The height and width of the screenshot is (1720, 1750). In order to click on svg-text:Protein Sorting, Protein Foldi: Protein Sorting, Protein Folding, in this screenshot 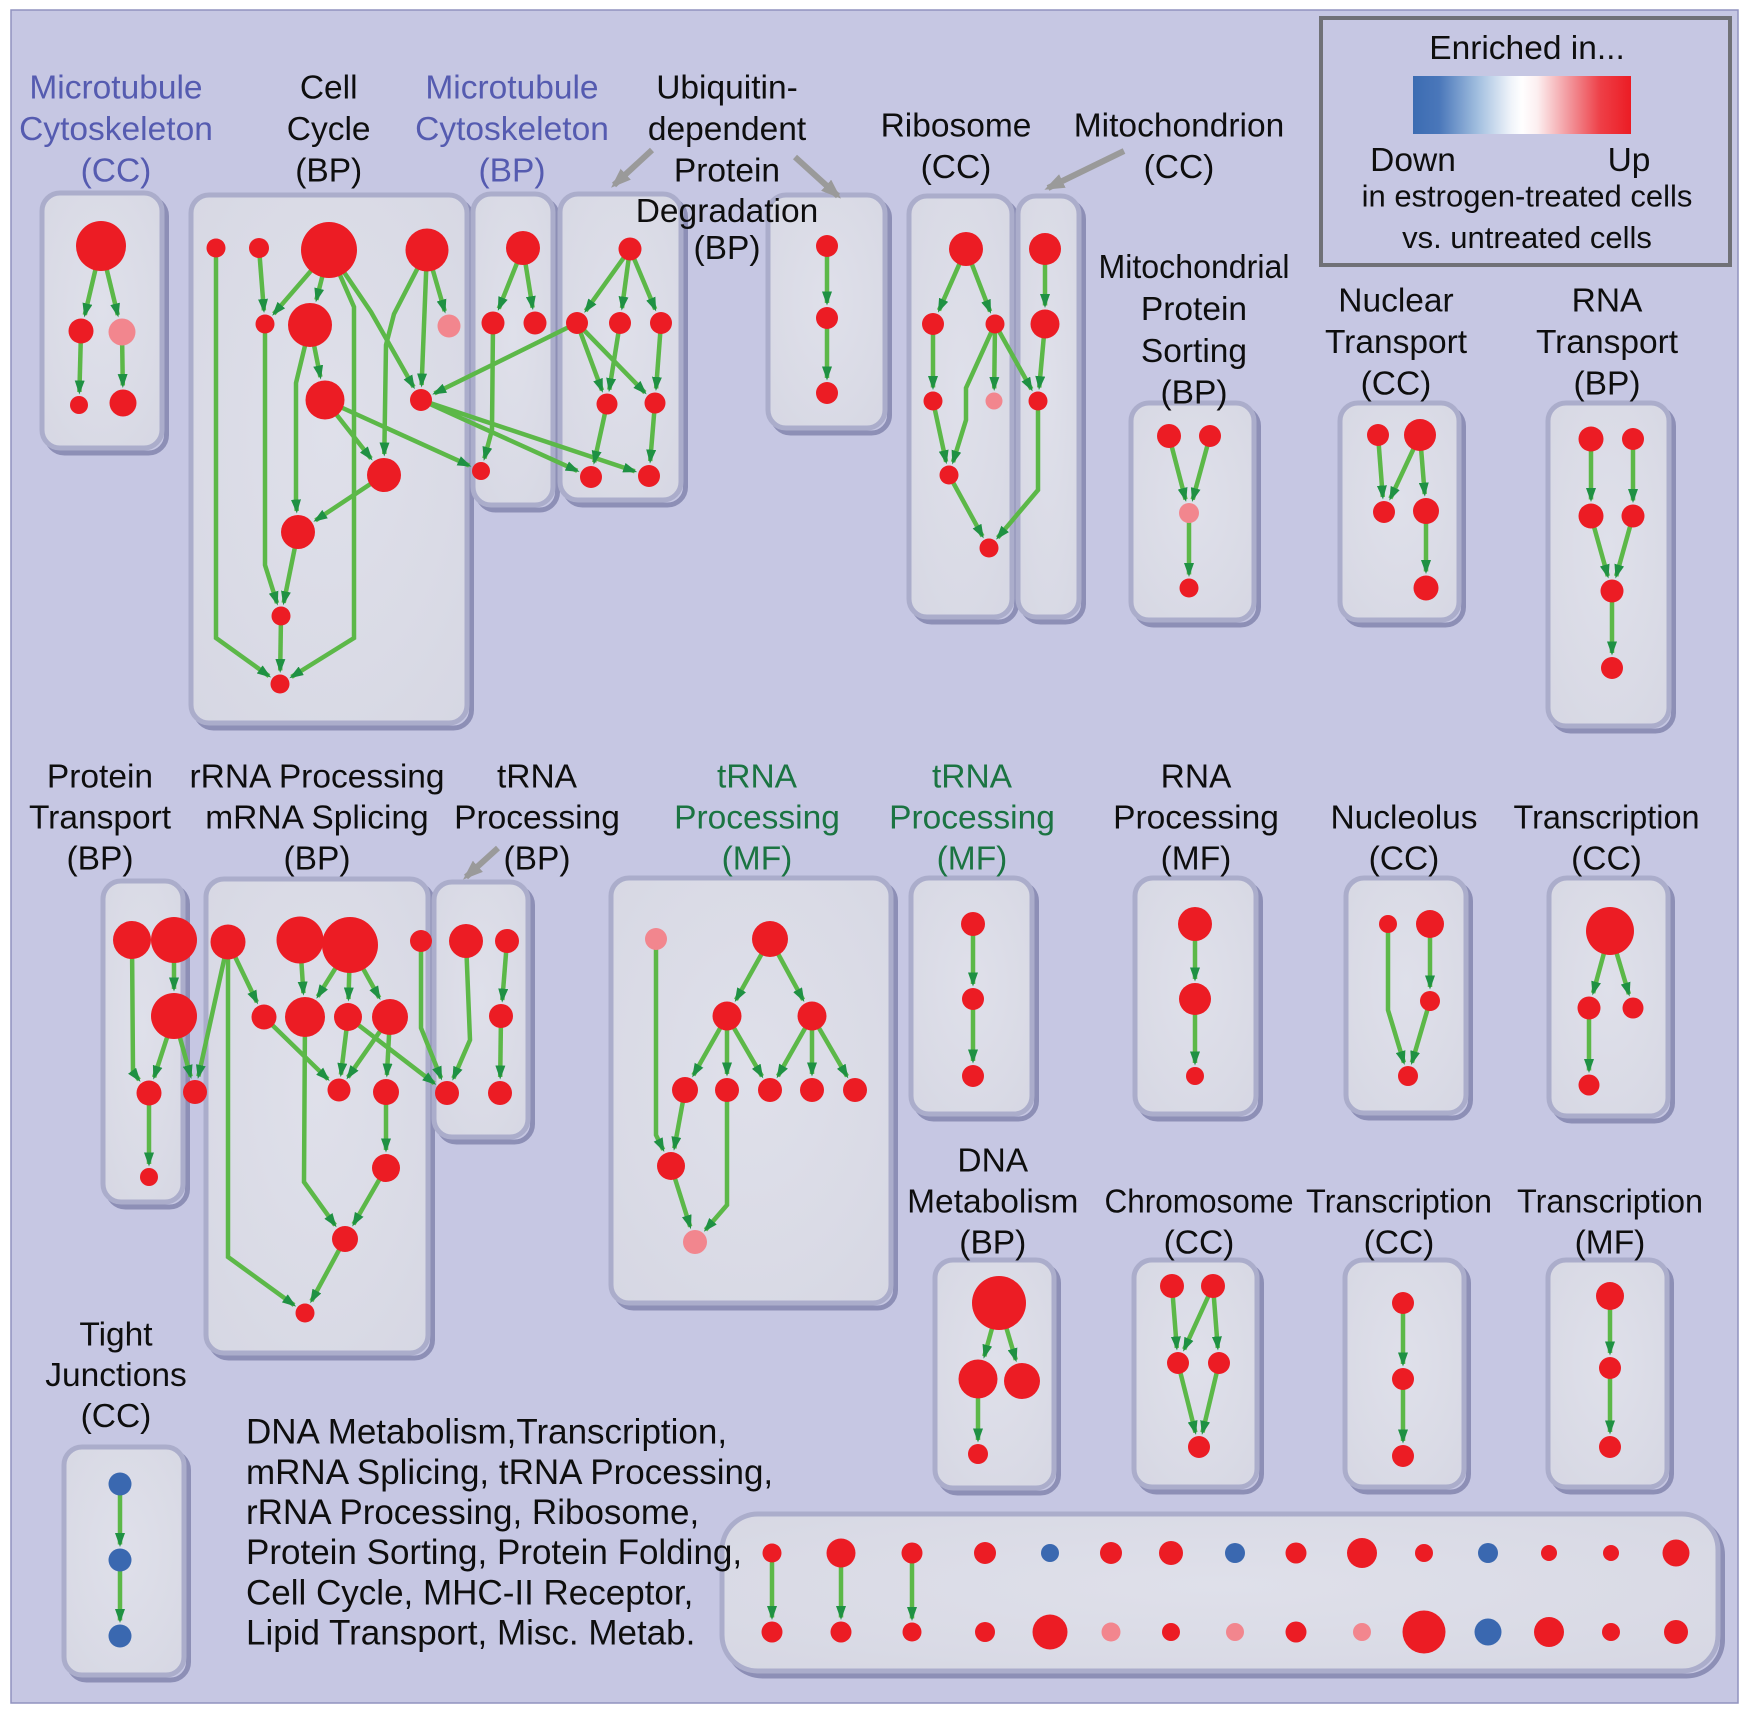, I will do `click(494, 1552)`.